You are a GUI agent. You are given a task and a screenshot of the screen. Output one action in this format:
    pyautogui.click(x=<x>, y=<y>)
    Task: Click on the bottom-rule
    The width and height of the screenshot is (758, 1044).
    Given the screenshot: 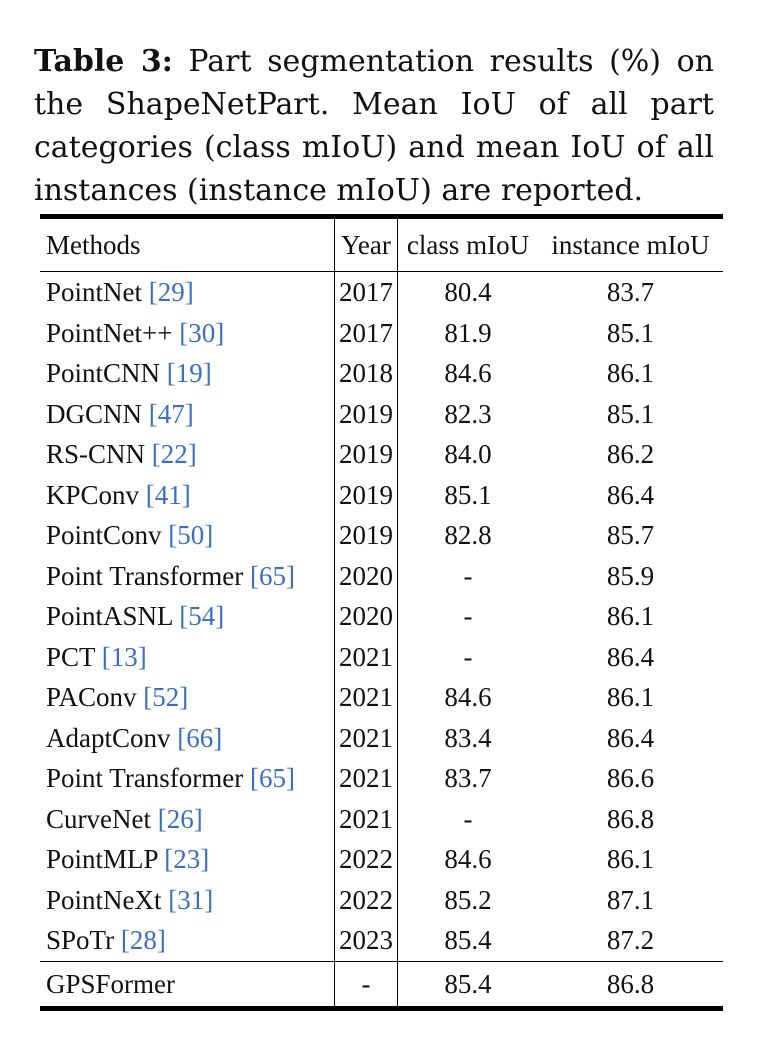 What is the action you would take?
    pyautogui.click(x=381, y=1008)
    